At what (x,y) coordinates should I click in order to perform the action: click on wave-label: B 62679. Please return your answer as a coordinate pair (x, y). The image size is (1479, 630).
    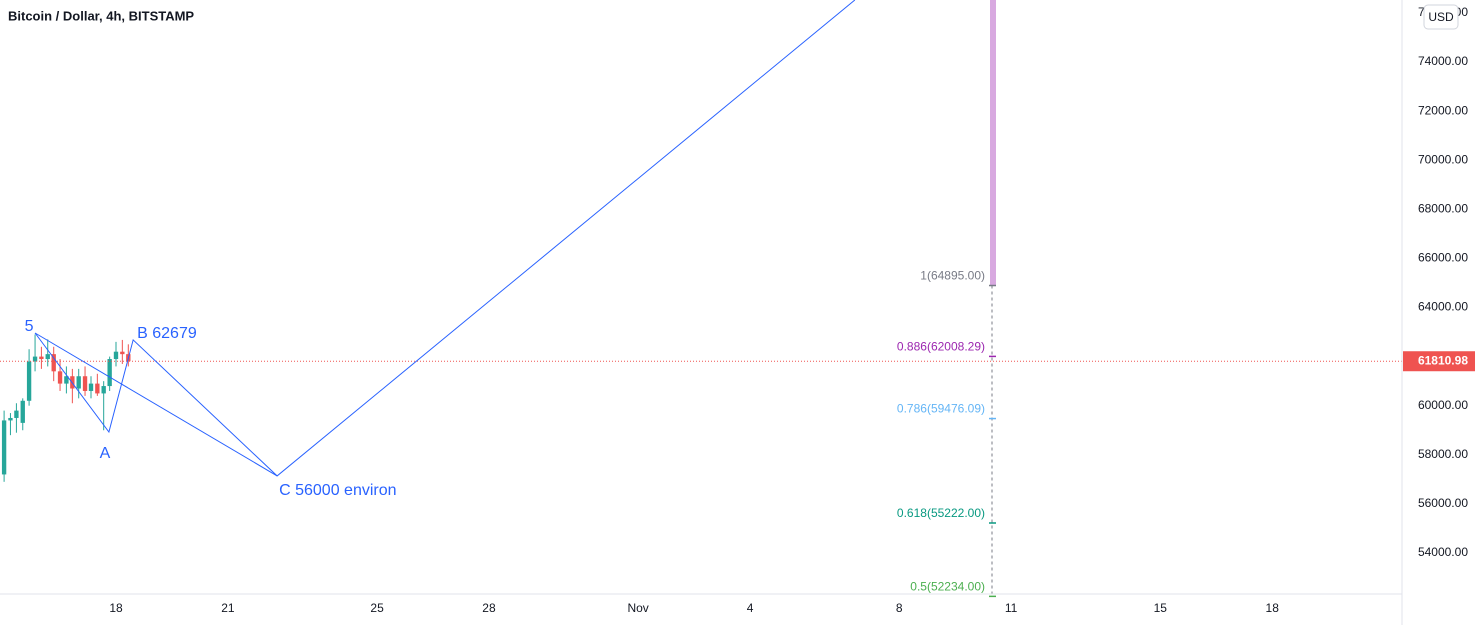
    Looking at the image, I should click on (167, 333).